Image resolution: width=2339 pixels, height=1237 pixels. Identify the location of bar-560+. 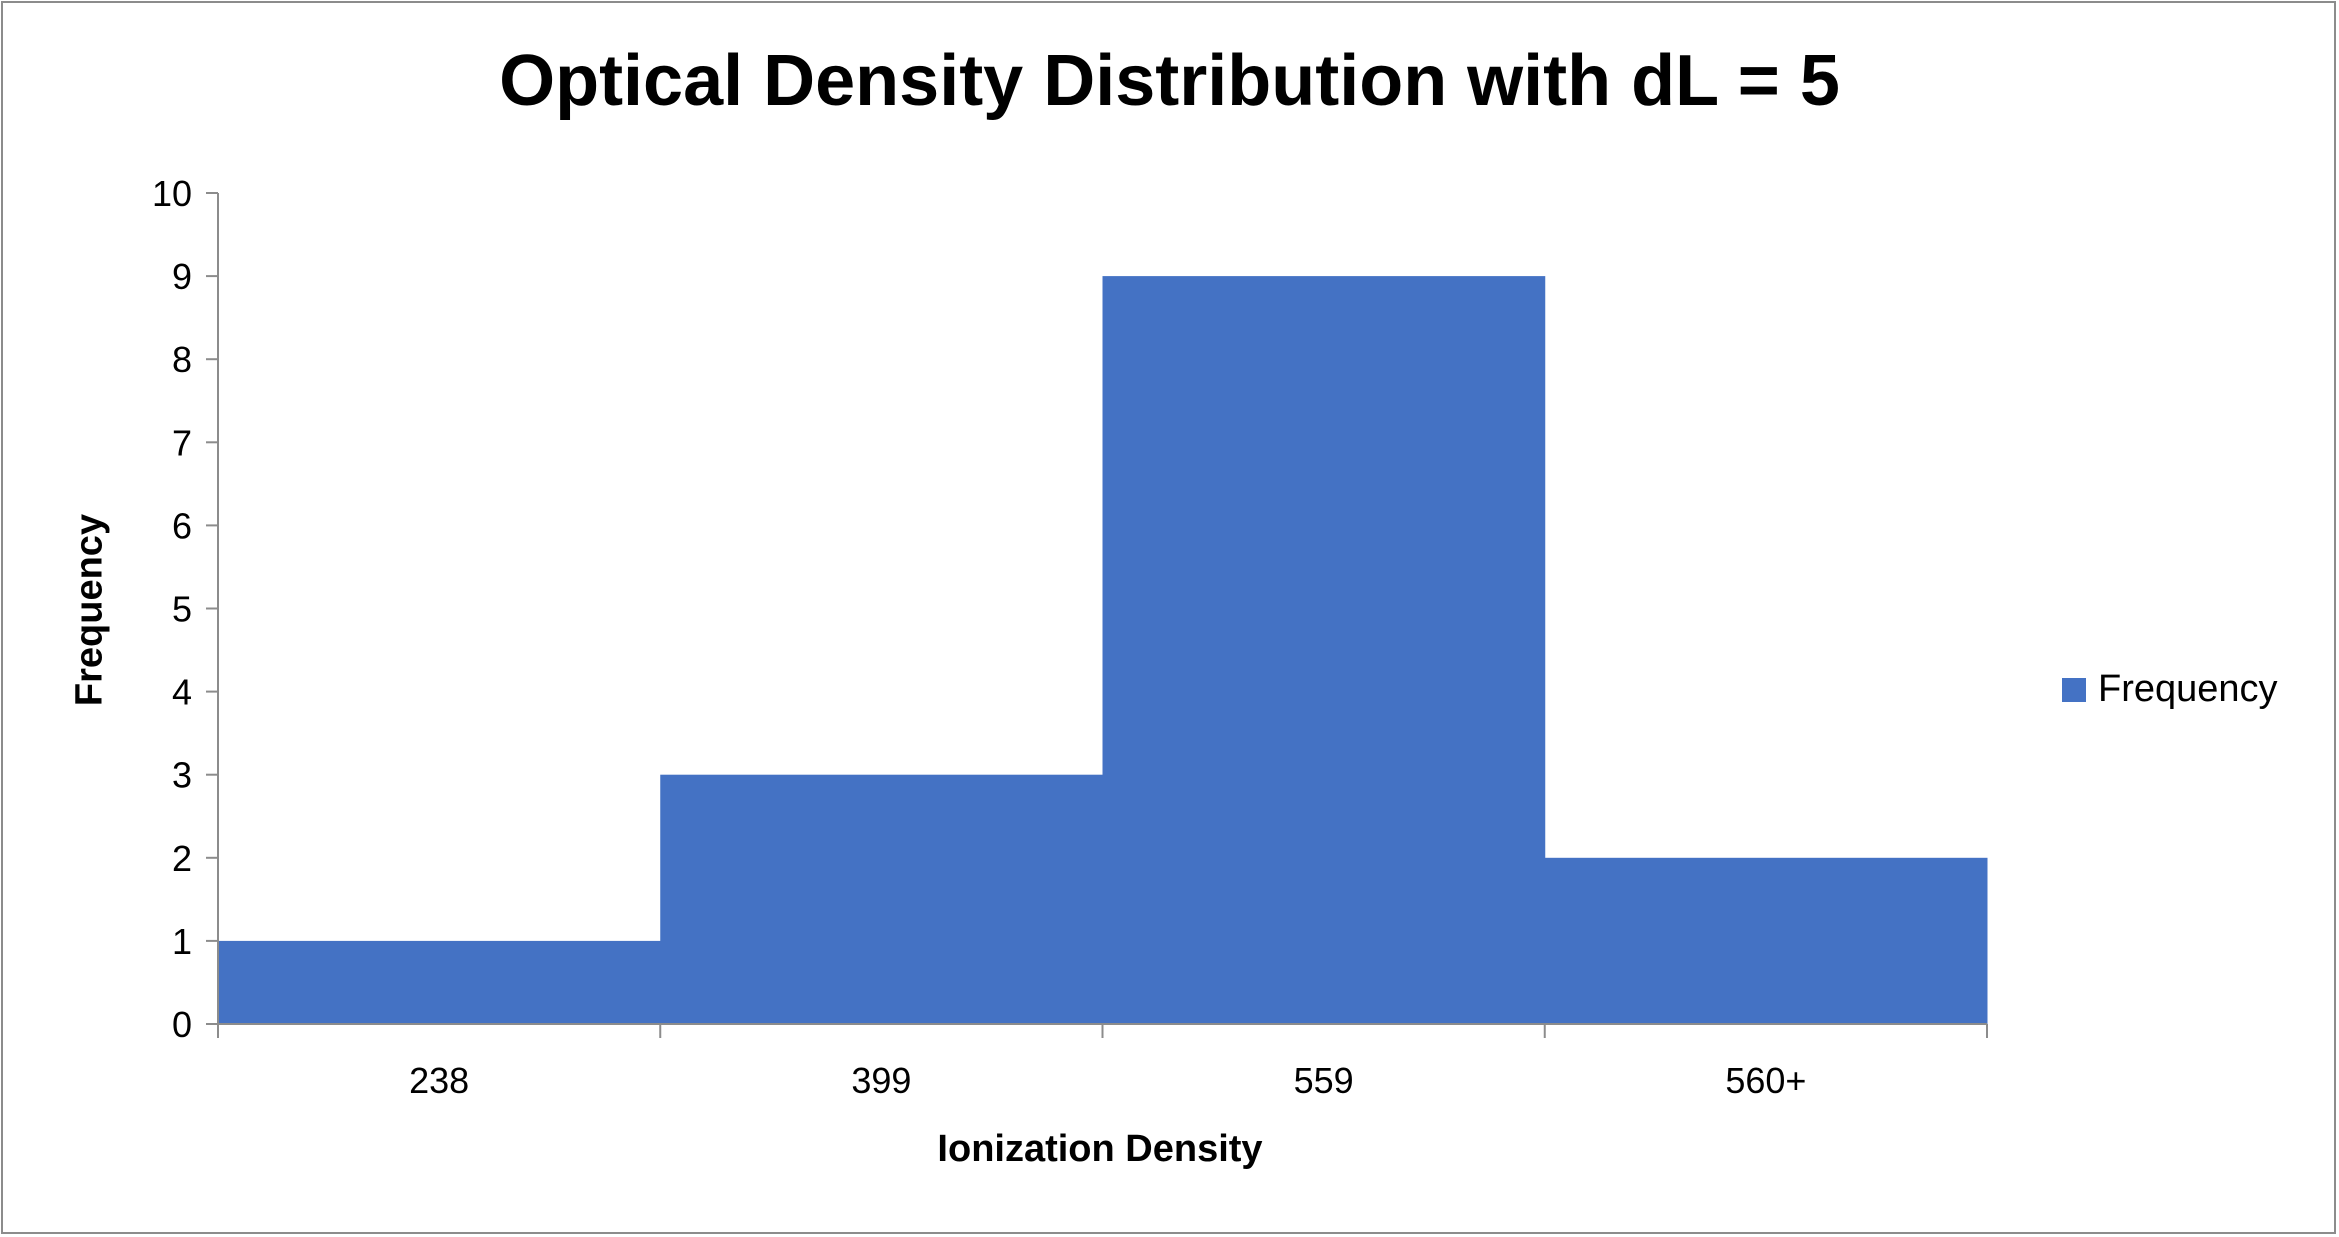
(1766, 940).